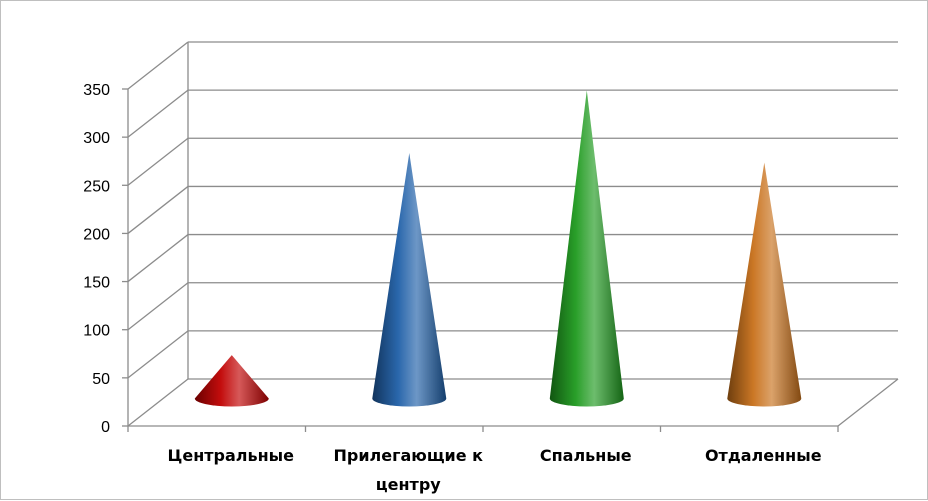 The width and height of the screenshot is (928, 501). What do you see at coordinates (96, 186) in the screenshot?
I see `y-tick-label: 250` at bounding box center [96, 186].